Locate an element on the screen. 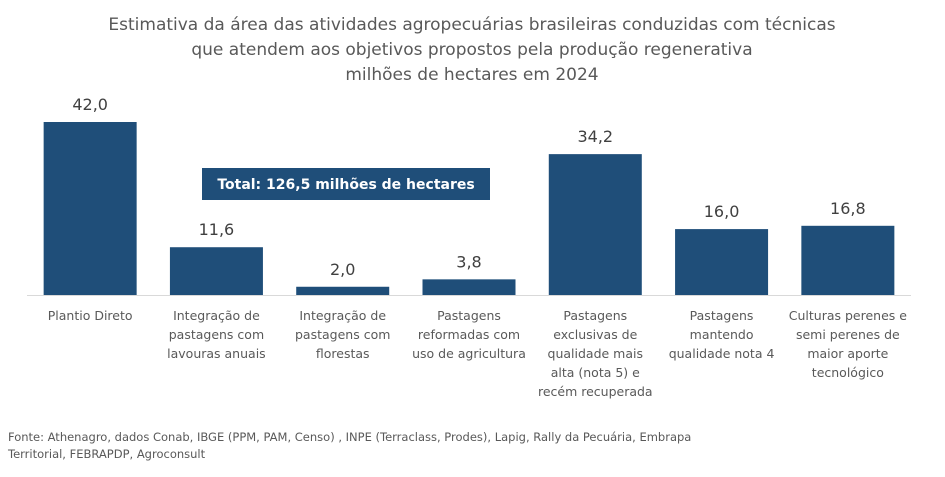  category-label: alta (nota 5) e is located at coordinates (595, 372).